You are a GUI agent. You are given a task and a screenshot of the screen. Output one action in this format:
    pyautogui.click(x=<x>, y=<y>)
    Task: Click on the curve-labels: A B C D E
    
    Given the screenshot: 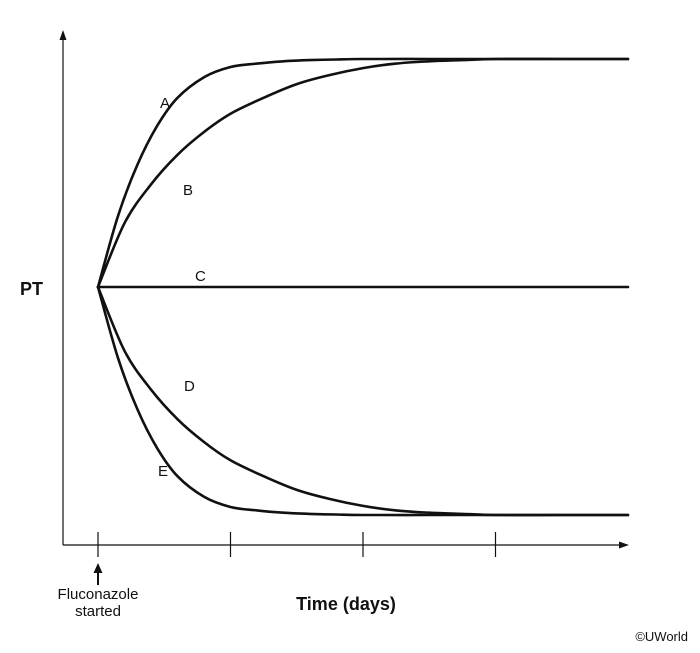 What is the action you would take?
    pyautogui.click(x=182, y=287)
    